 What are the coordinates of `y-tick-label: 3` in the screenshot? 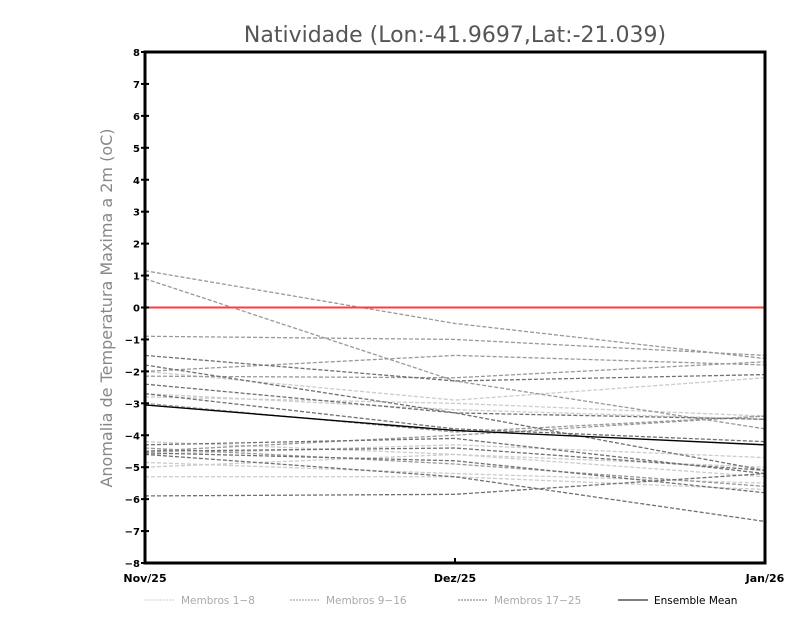 It's located at (136, 213).